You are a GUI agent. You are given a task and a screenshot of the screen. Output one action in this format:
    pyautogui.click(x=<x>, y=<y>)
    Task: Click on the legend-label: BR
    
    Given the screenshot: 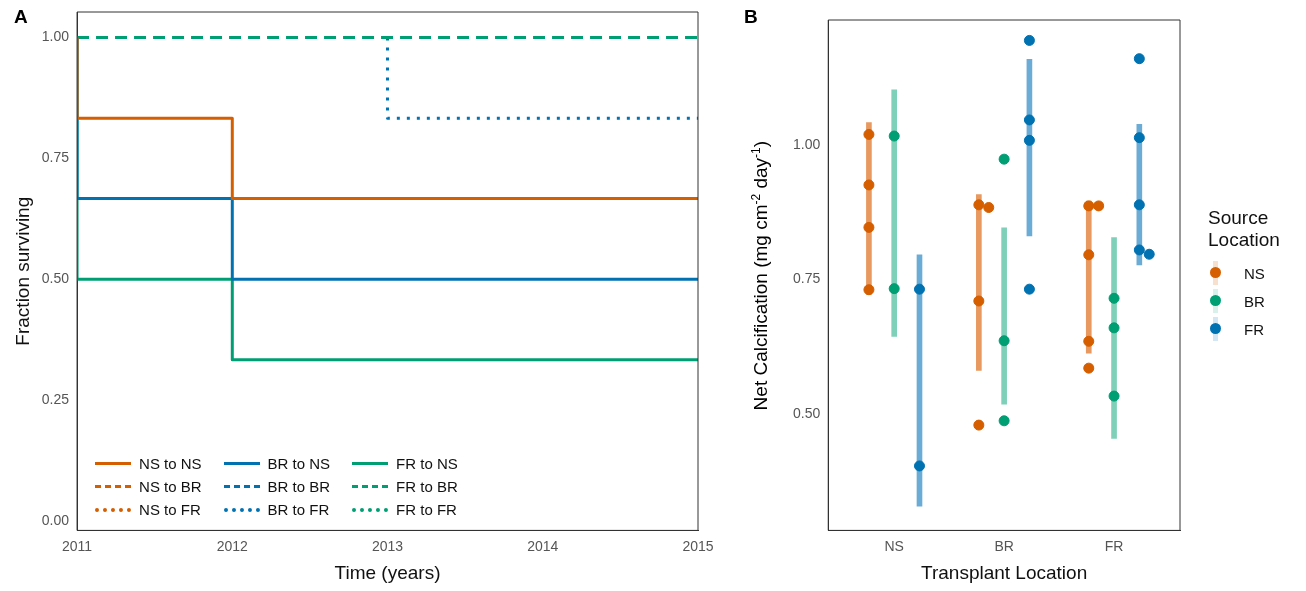 What is the action you would take?
    pyautogui.click(x=1254, y=301)
    